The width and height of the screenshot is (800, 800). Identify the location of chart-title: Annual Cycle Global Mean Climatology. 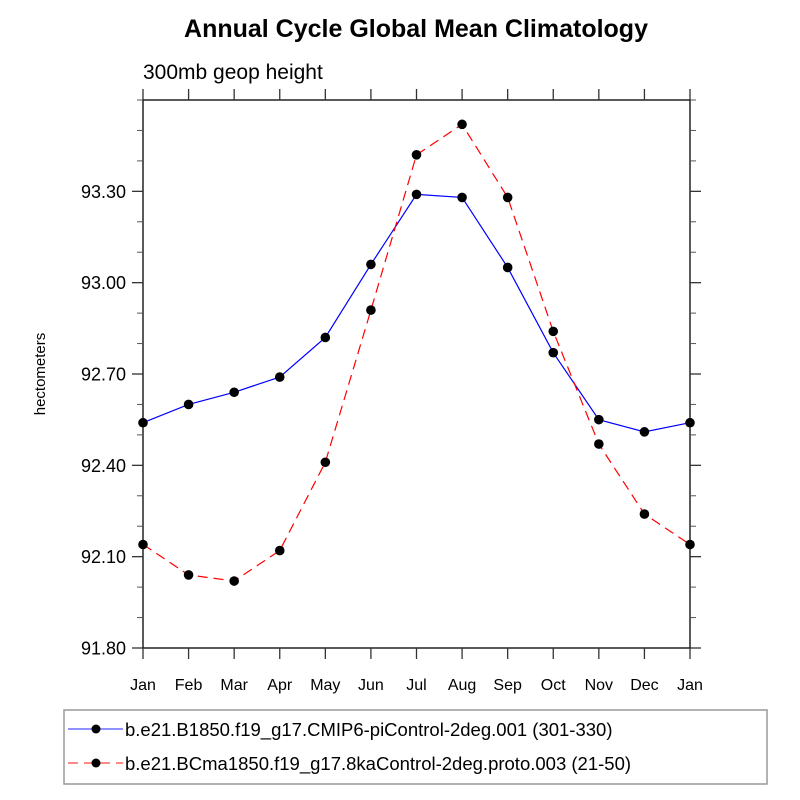
(416, 29).